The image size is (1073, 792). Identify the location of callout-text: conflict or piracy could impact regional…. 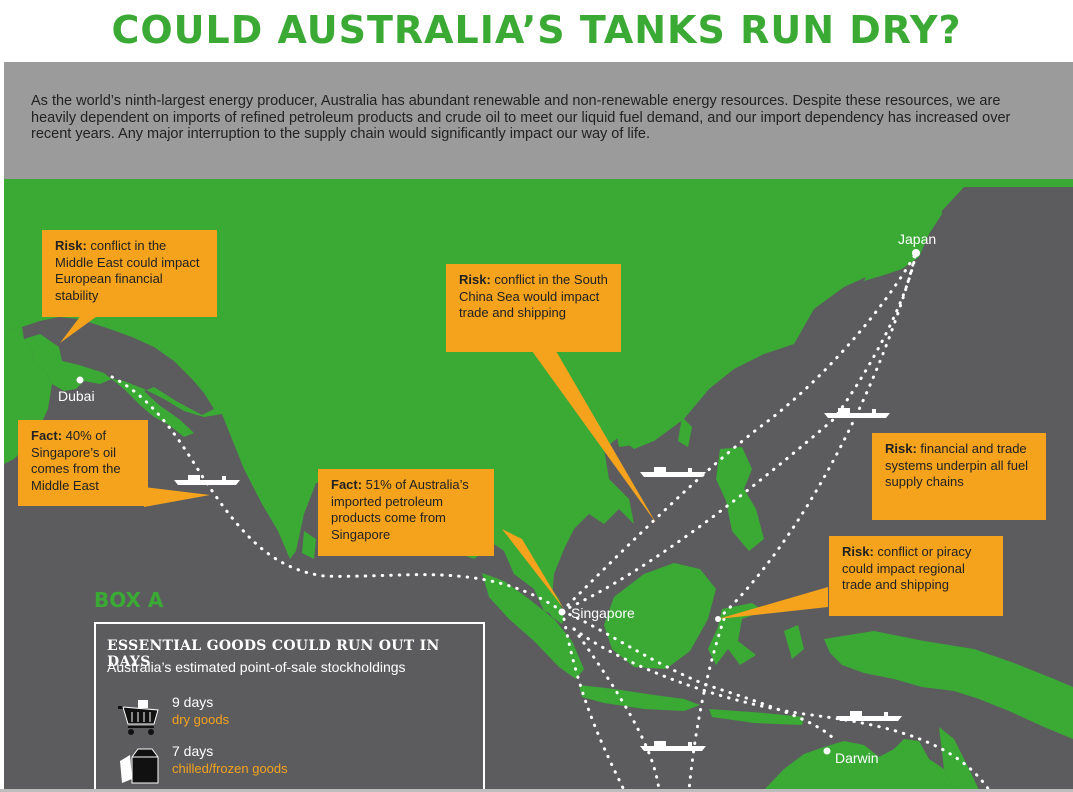
(907, 568).